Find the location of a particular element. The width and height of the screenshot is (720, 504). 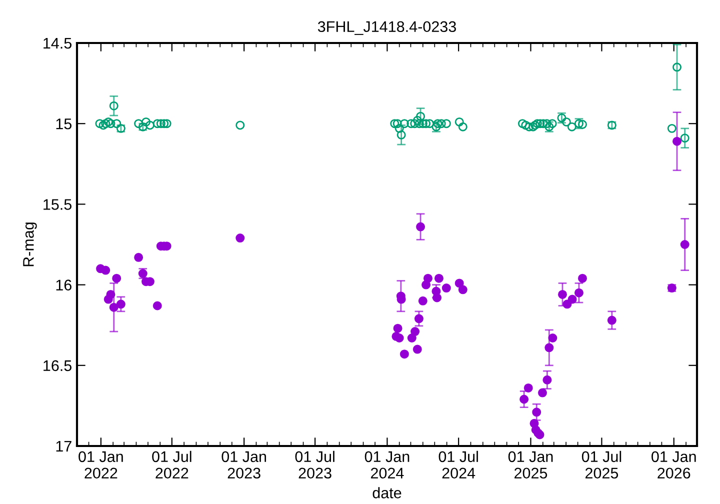

x-tick-label: 01 Jan 2022 is located at coordinates (100, 465).